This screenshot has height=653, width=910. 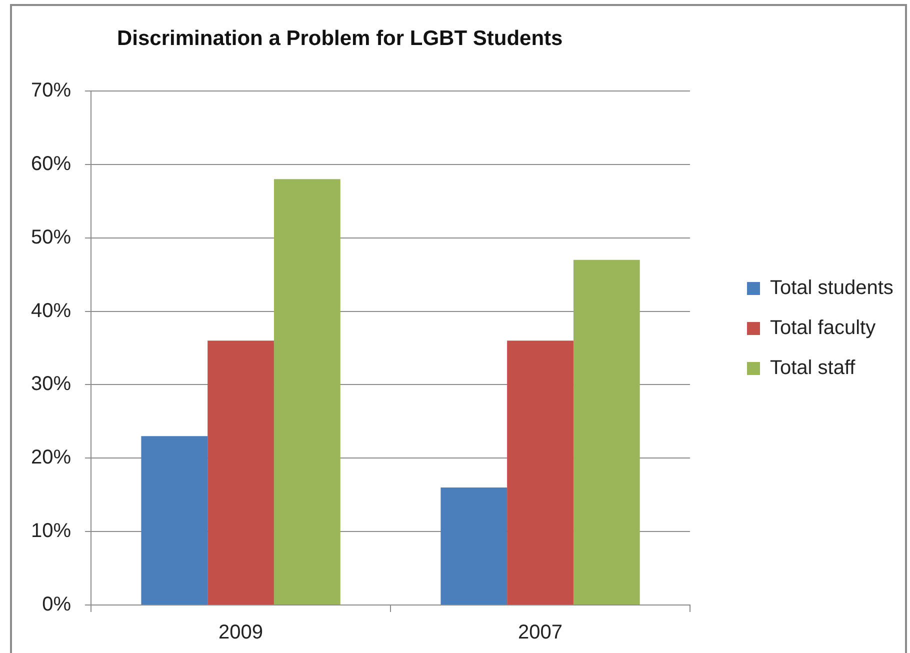 What do you see at coordinates (51, 531) in the screenshot?
I see `y-tick-label: 10%` at bounding box center [51, 531].